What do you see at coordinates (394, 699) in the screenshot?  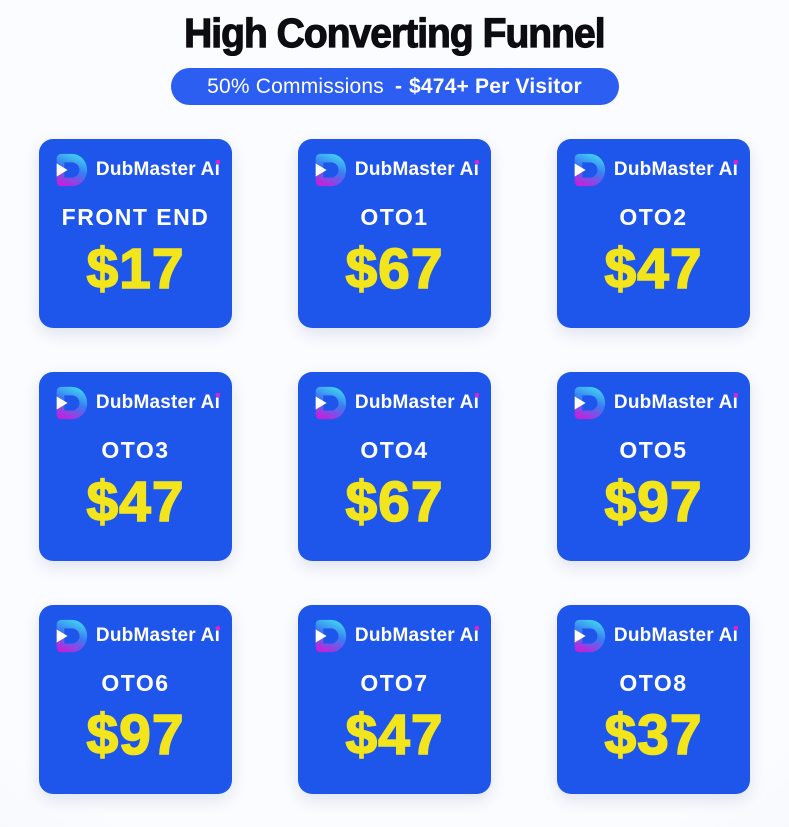 I see `funnel-card: DubMaster Ai OTO7 $47` at bounding box center [394, 699].